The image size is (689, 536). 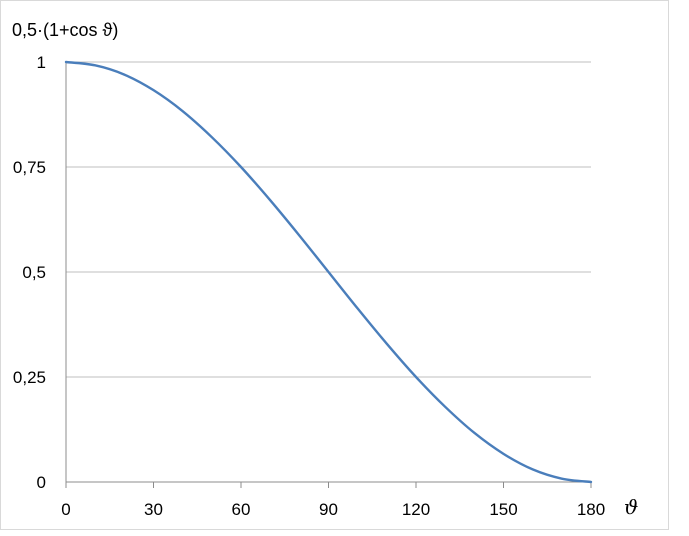 I want to click on x-tick-label: 180, so click(x=591, y=509).